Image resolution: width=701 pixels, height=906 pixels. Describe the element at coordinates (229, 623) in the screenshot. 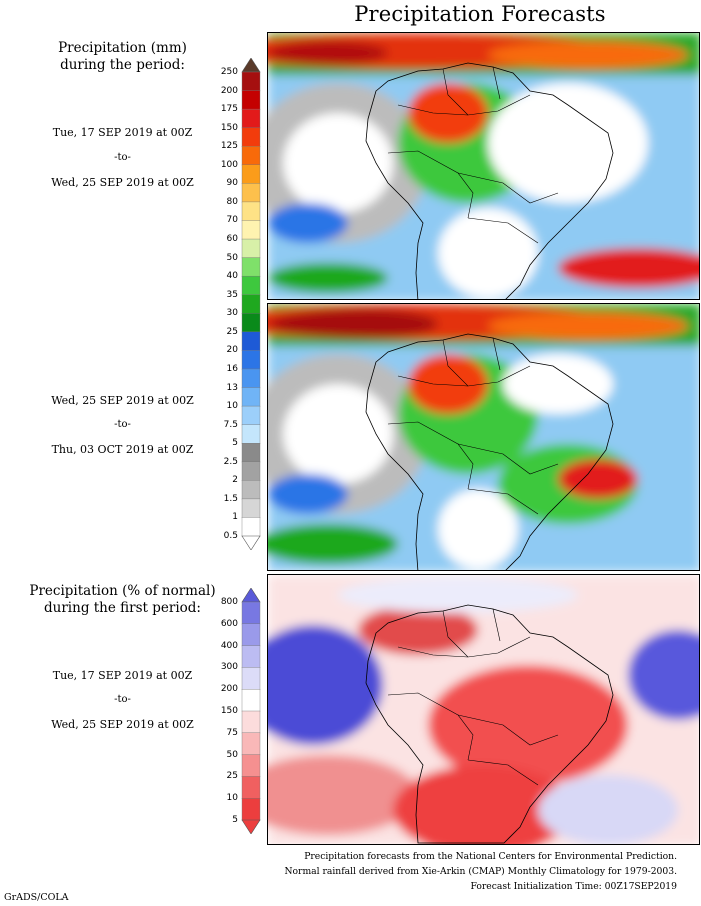

I see `pct-tick-label: 600` at that location.